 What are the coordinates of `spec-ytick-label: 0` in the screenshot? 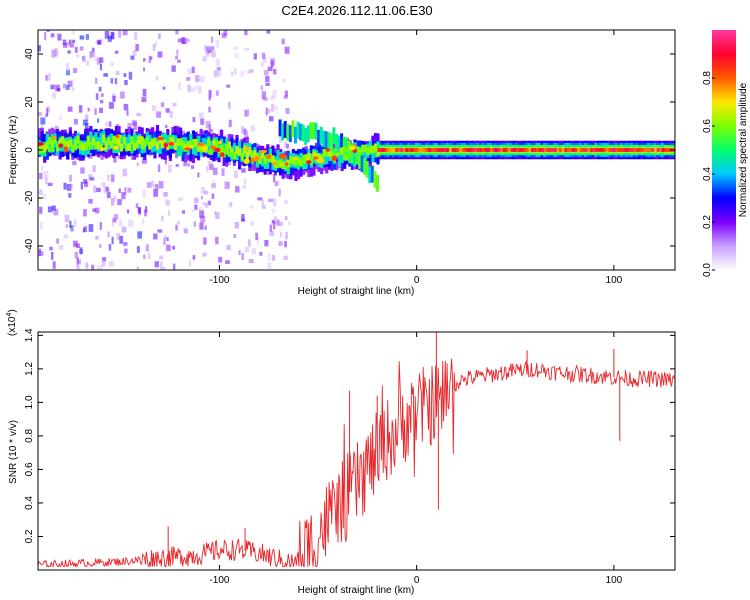 It's located at (29, 150).